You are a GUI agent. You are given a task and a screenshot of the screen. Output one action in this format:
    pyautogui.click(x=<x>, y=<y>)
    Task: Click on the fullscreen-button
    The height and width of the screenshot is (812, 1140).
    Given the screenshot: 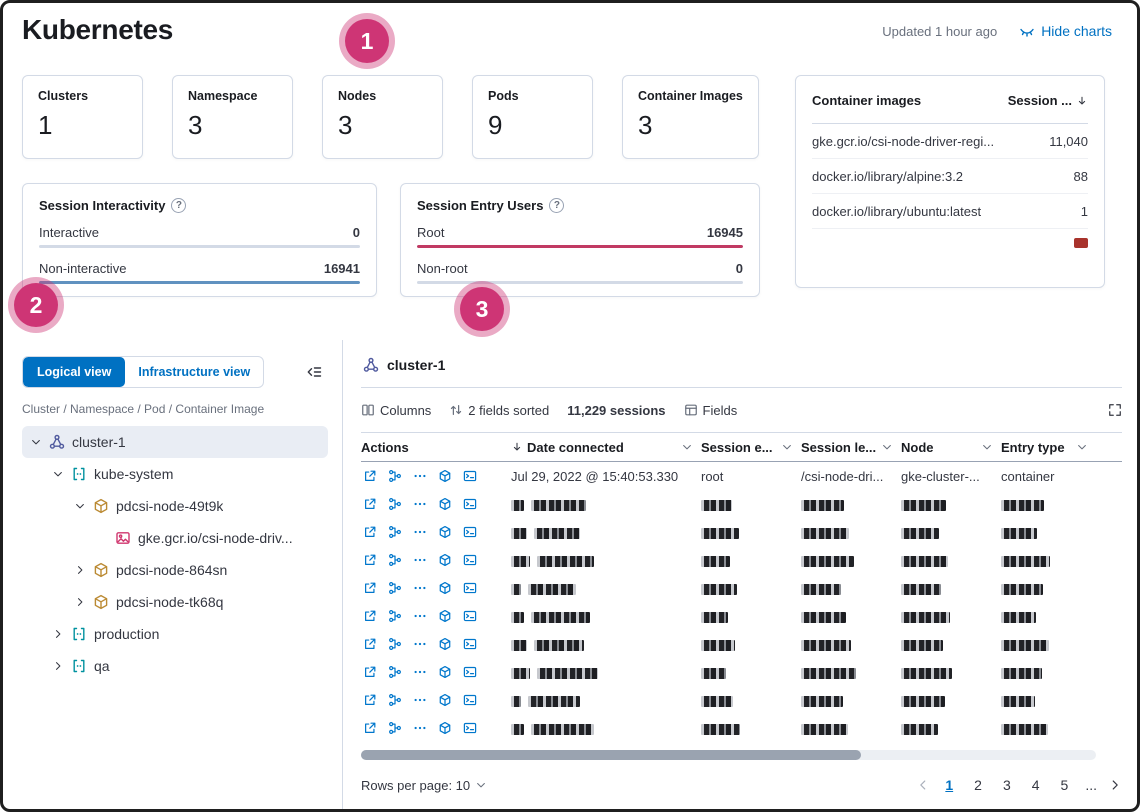 What is the action you would take?
    pyautogui.click(x=1115, y=410)
    